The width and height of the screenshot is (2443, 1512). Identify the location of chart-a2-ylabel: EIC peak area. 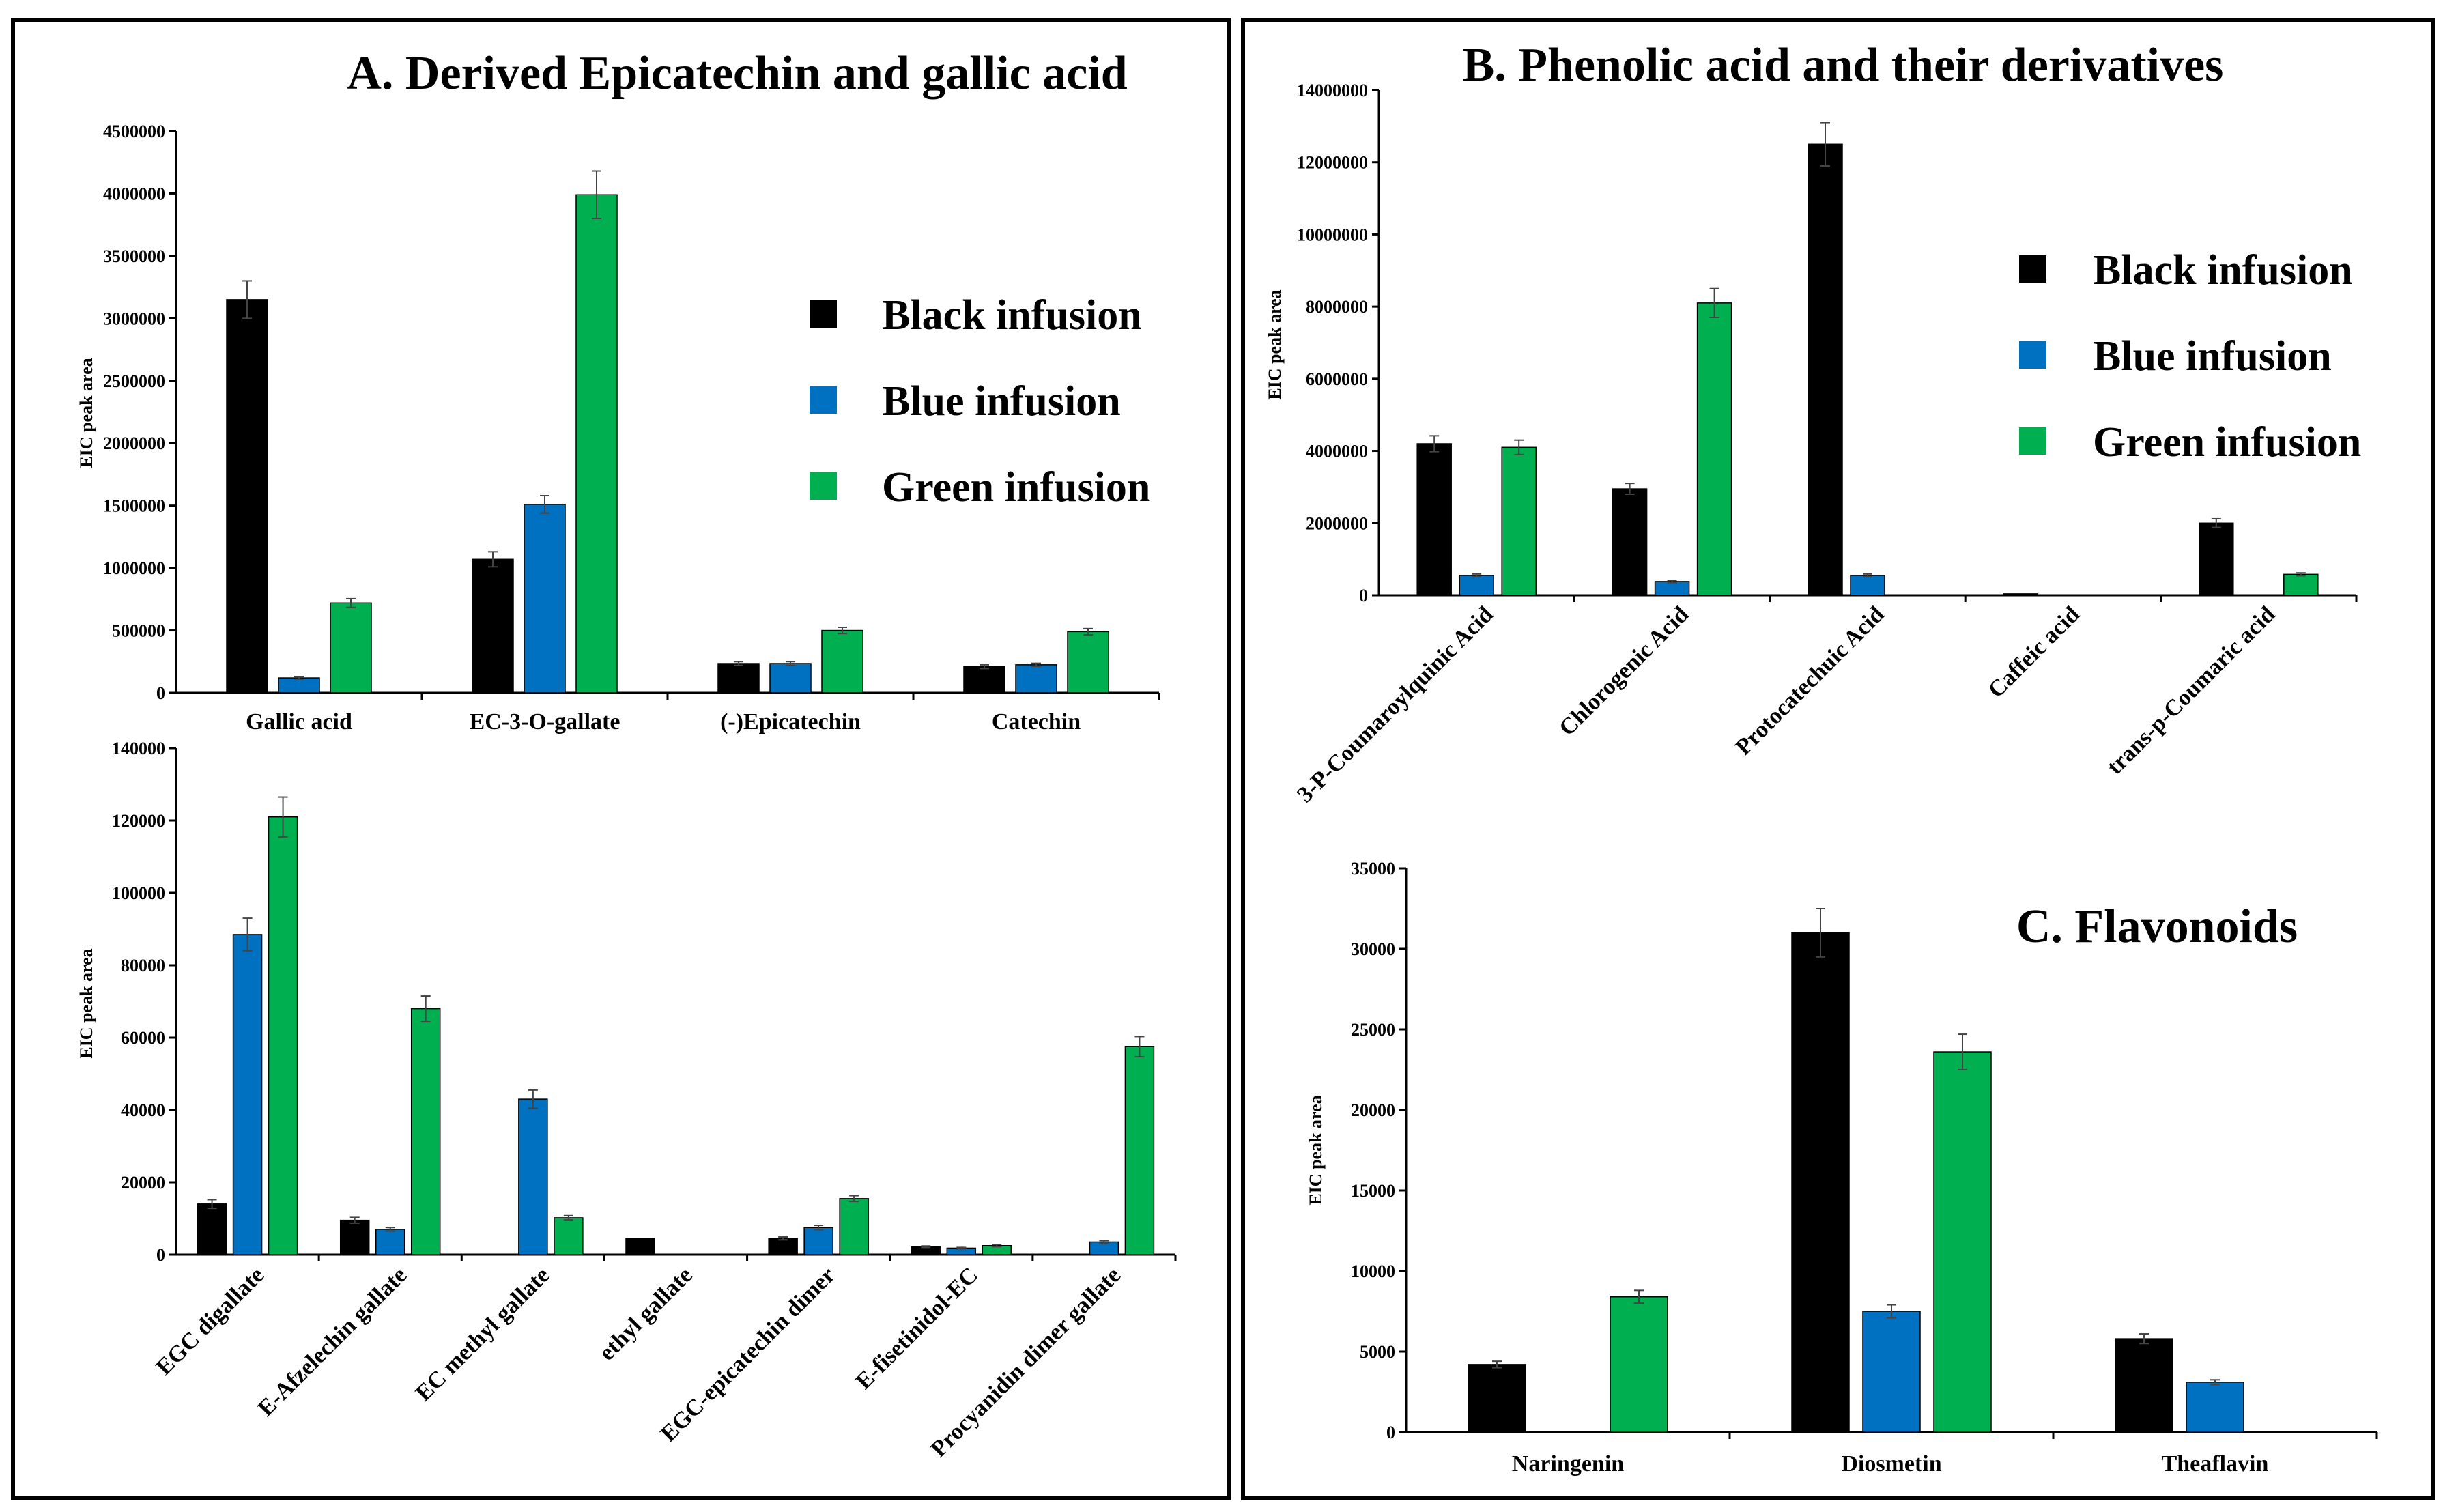
(86, 1003).